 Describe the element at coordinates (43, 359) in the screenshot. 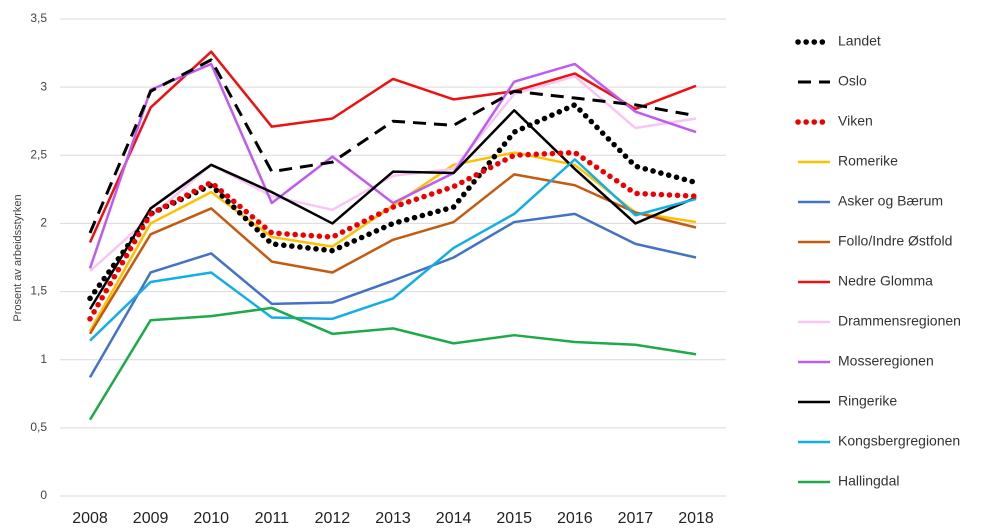

I see `y-tick-label: 1` at that location.